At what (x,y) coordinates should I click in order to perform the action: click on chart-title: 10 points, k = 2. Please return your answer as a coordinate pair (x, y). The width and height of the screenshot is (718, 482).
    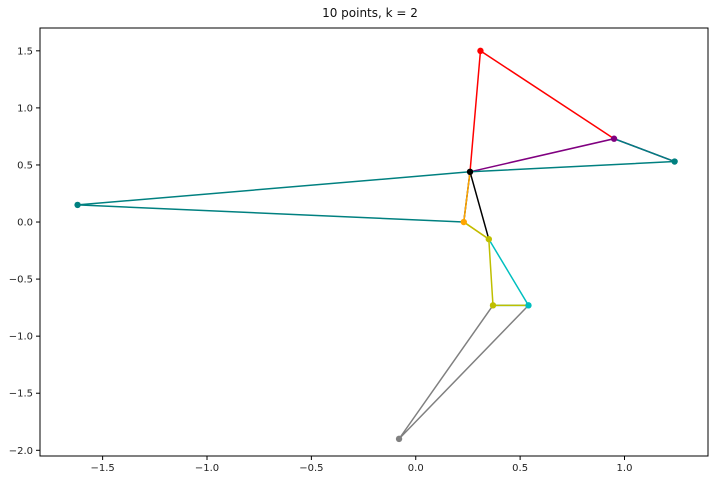
    Looking at the image, I should click on (370, 13).